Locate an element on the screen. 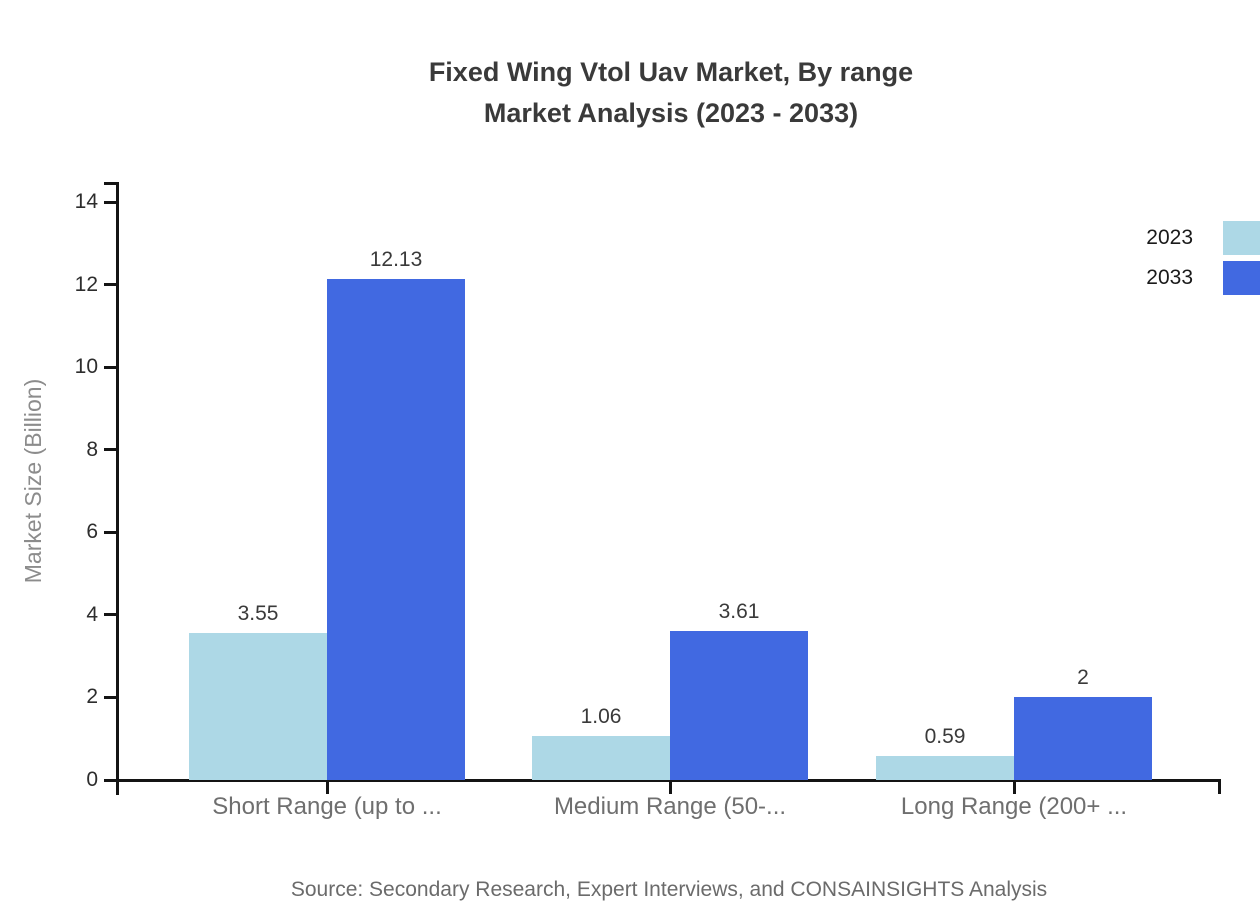  y-axis-tick-label: 0 is located at coordinates (92, 779).